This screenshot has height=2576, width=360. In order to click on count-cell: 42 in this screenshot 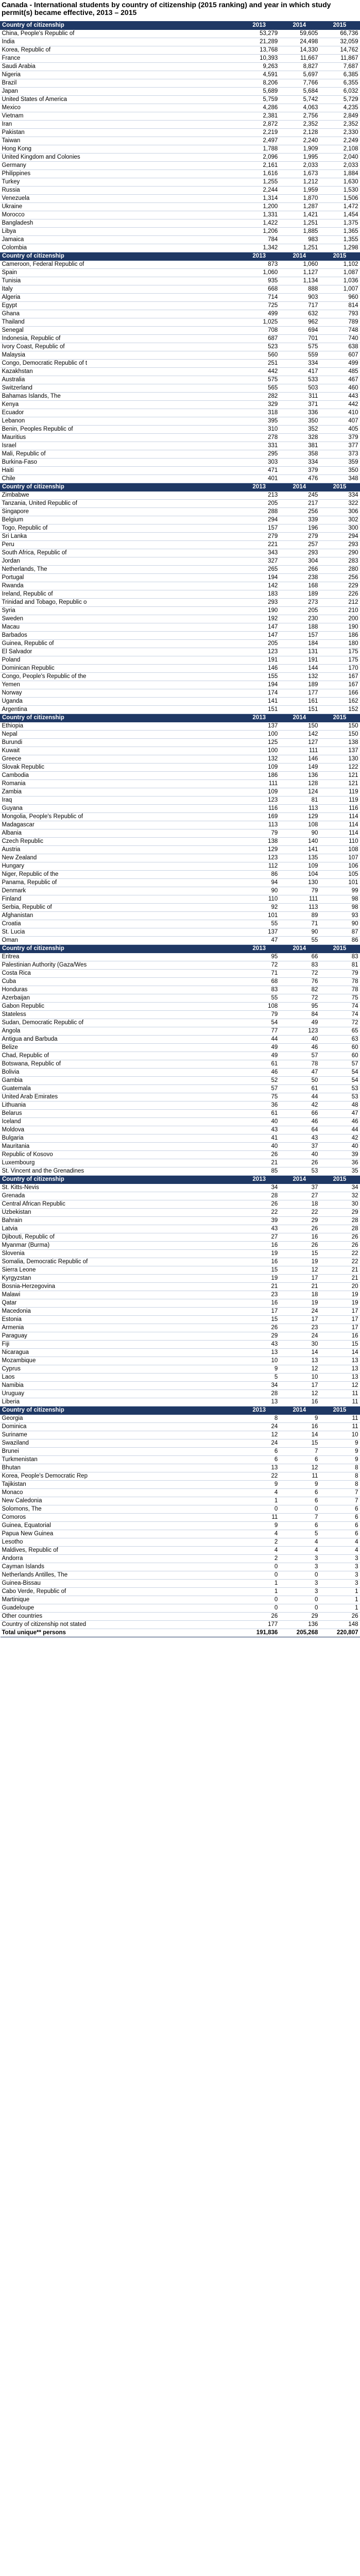, I will do `click(339, 1138)`.